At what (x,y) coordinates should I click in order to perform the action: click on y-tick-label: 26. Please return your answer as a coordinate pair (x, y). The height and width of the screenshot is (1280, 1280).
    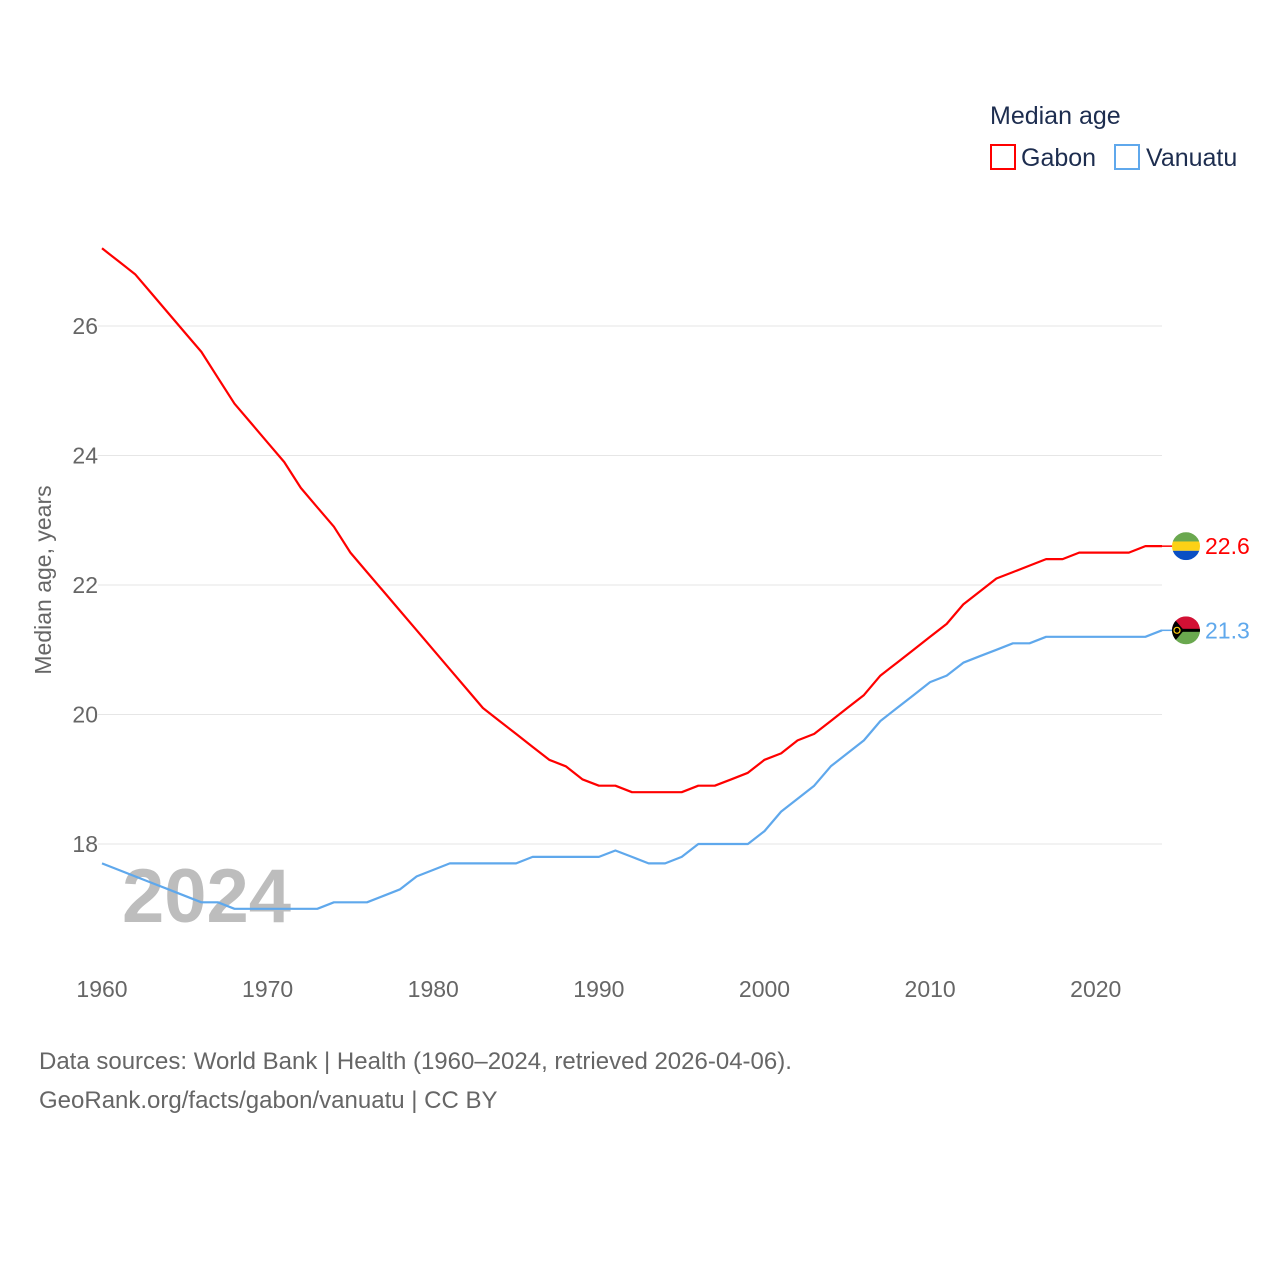
    Looking at the image, I should click on (85, 326).